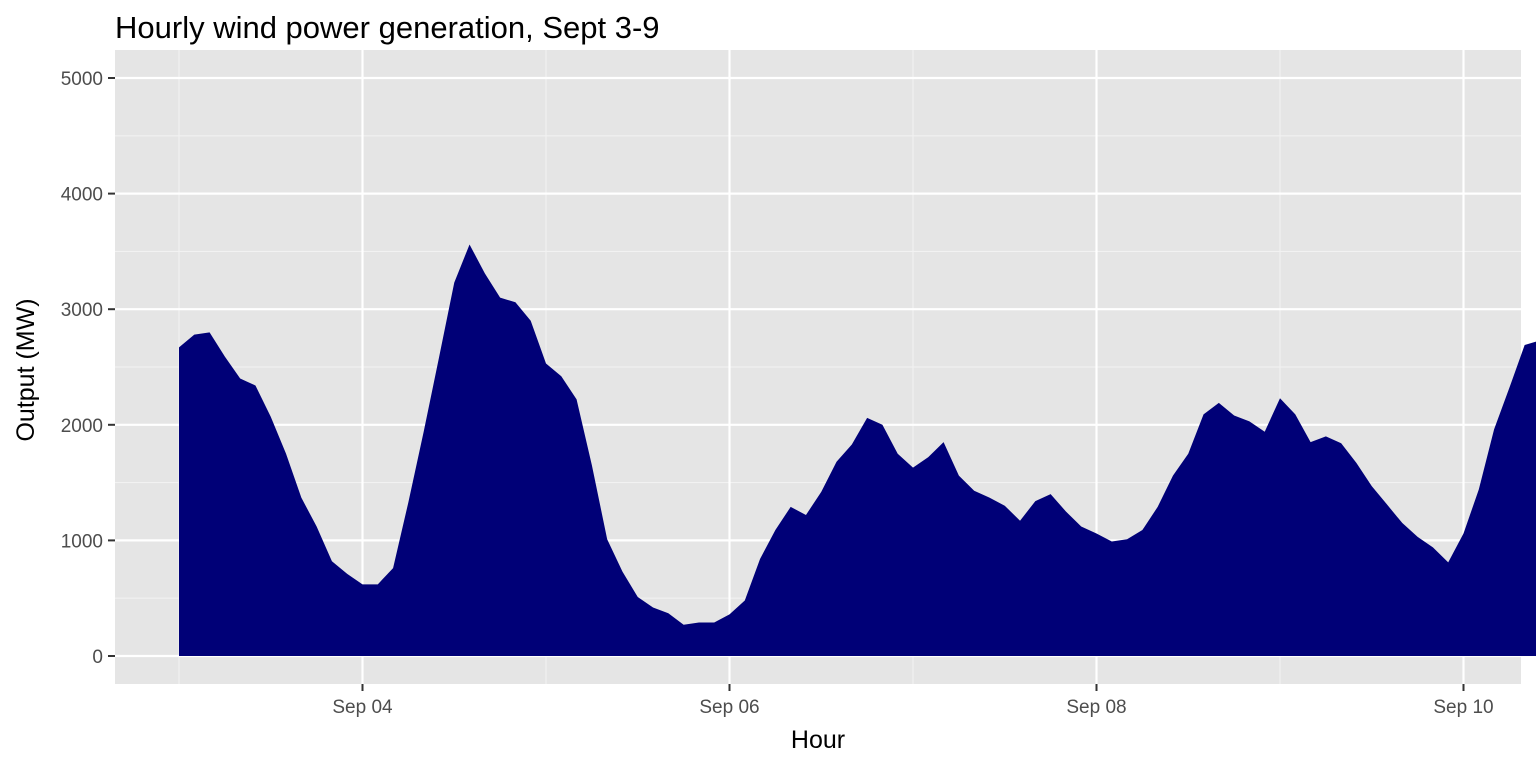 This screenshot has height=768, width=1536. What do you see at coordinates (1463, 707) in the screenshot?
I see `x-tick-label: Sep 10` at bounding box center [1463, 707].